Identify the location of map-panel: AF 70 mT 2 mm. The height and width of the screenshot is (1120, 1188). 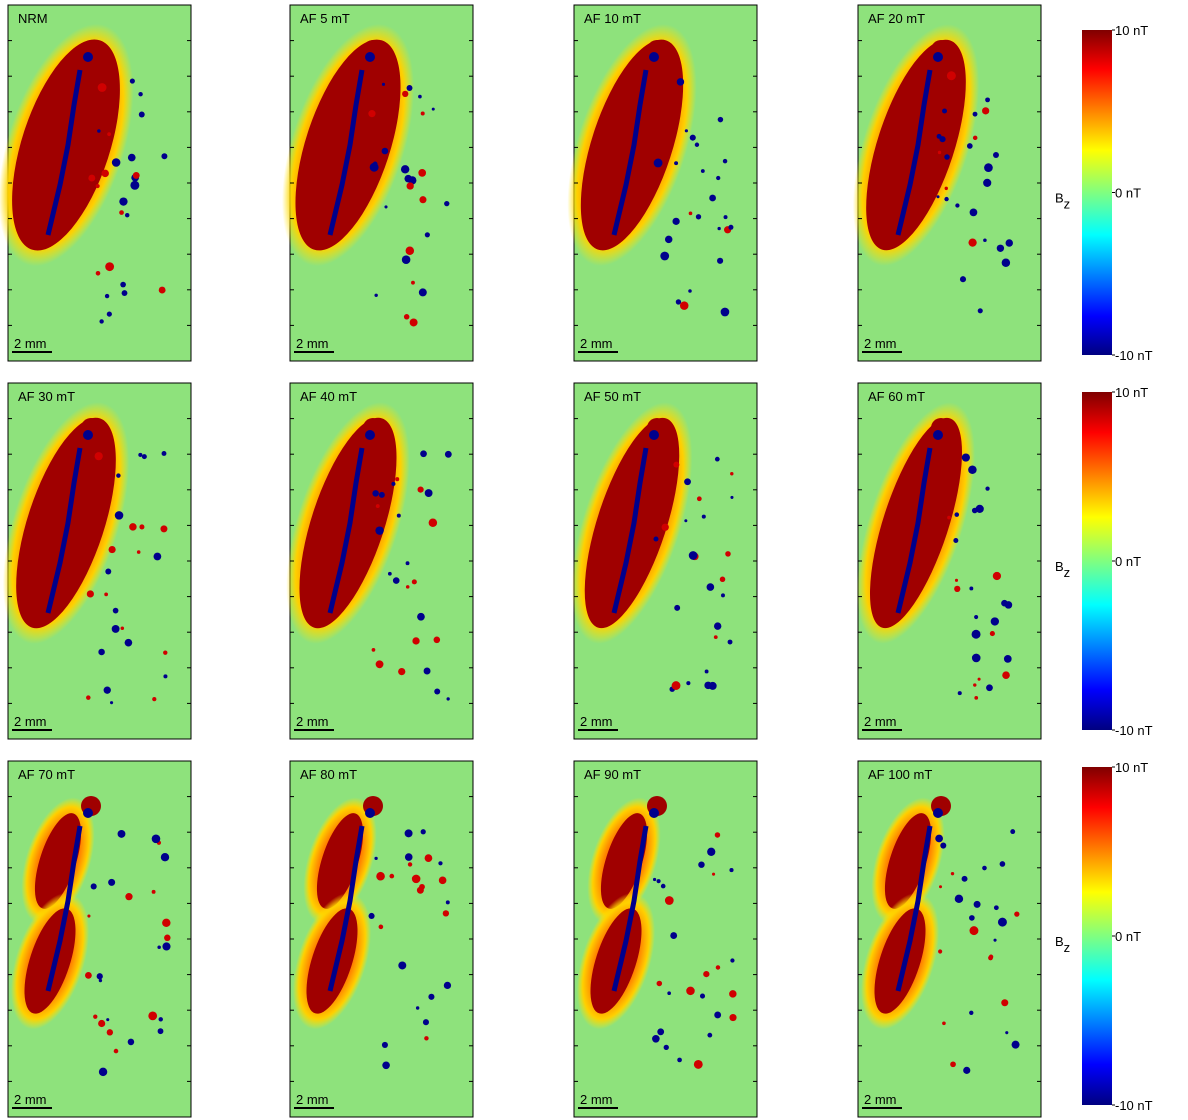
(99, 939).